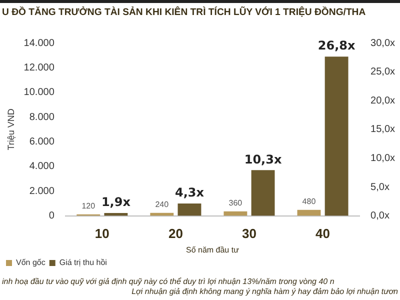 Image resolution: width=400 pixels, height=300 pixels. Describe the element at coordinates (380, 187) in the screenshot. I see `y2-tick-label: 5,0x` at that location.